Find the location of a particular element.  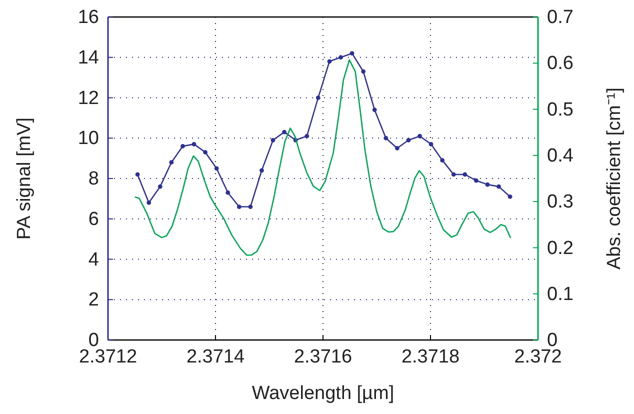

y2-tick-label: 0.7 is located at coordinates (560, 17).